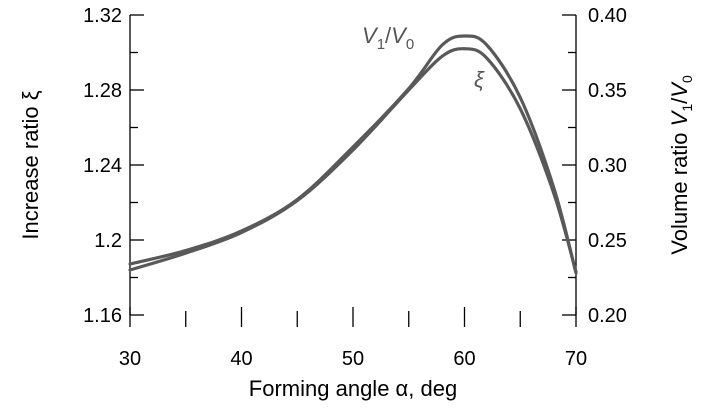  What do you see at coordinates (607, 316) in the screenshot?
I see `y-right-tick-label: 0.20` at bounding box center [607, 316].